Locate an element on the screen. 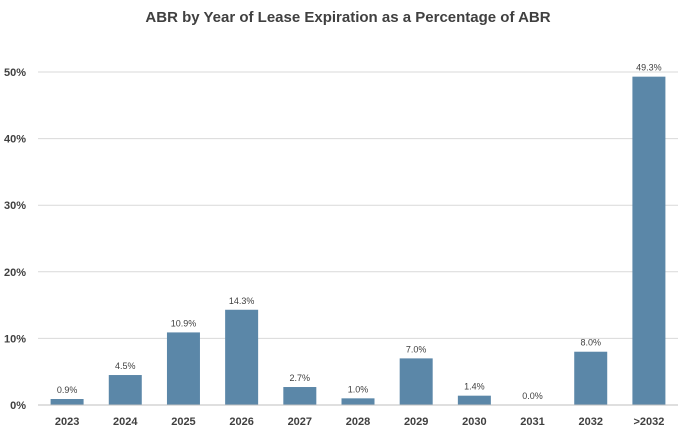 The image size is (696, 433). data-label: 1.0% is located at coordinates (358, 389).